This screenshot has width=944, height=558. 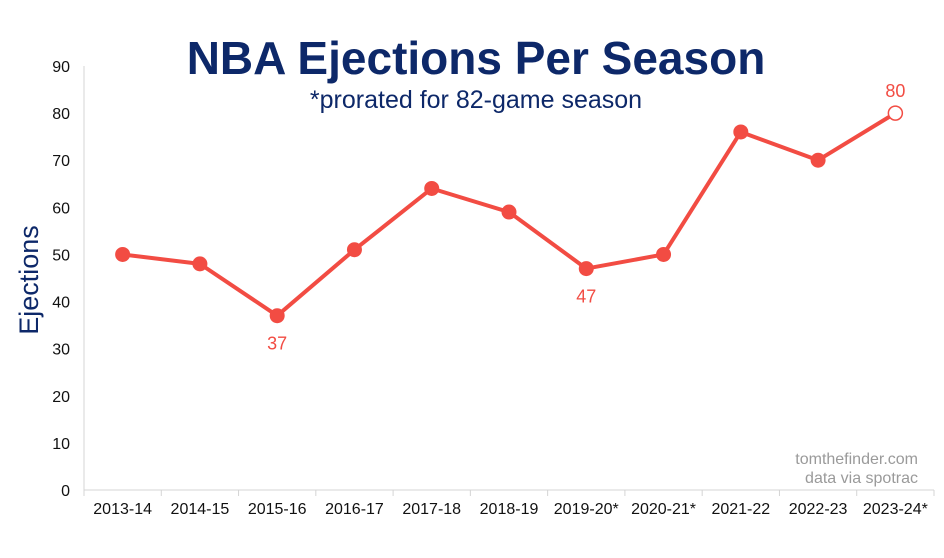 I want to click on x-tick-label: 2016-17, so click(x=354, y=509).